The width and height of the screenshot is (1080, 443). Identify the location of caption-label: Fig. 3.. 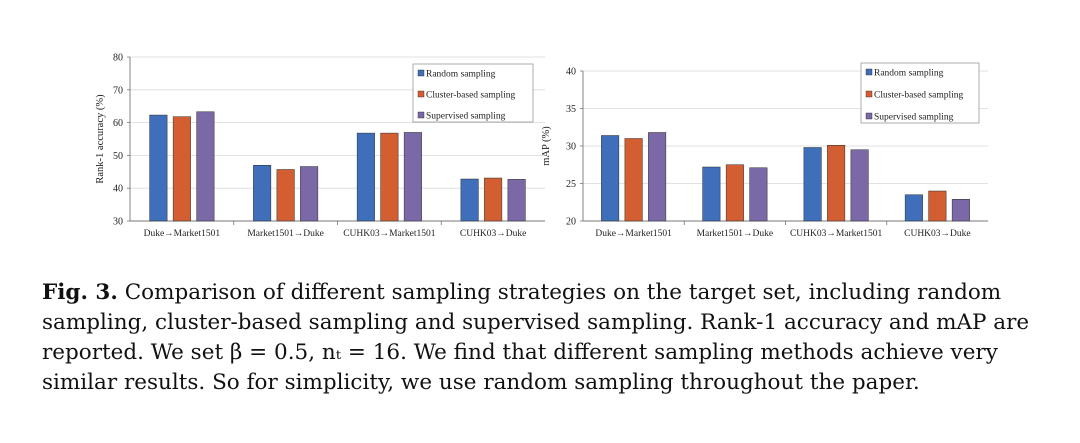
(80, 292).